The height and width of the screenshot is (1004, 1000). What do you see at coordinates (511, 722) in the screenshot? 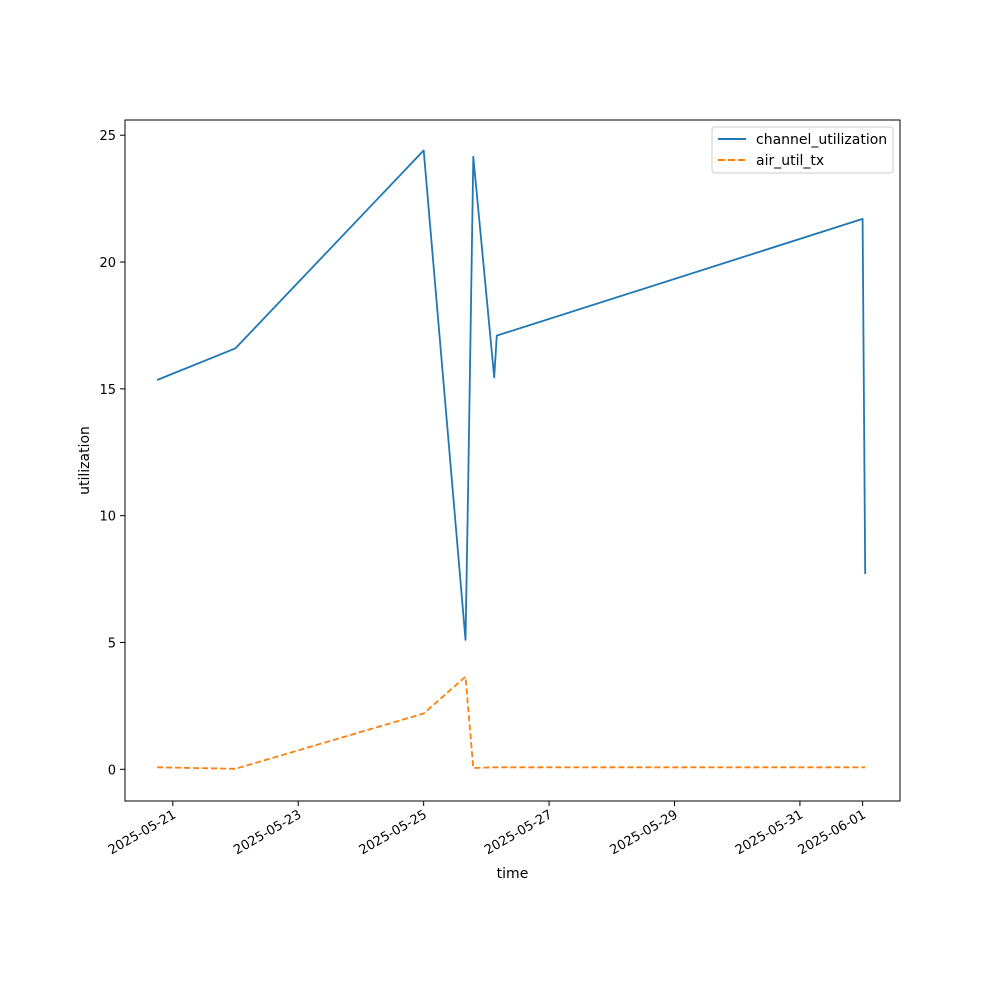
I see `series-line-air-util-tx` at bounding box center [511, 722].